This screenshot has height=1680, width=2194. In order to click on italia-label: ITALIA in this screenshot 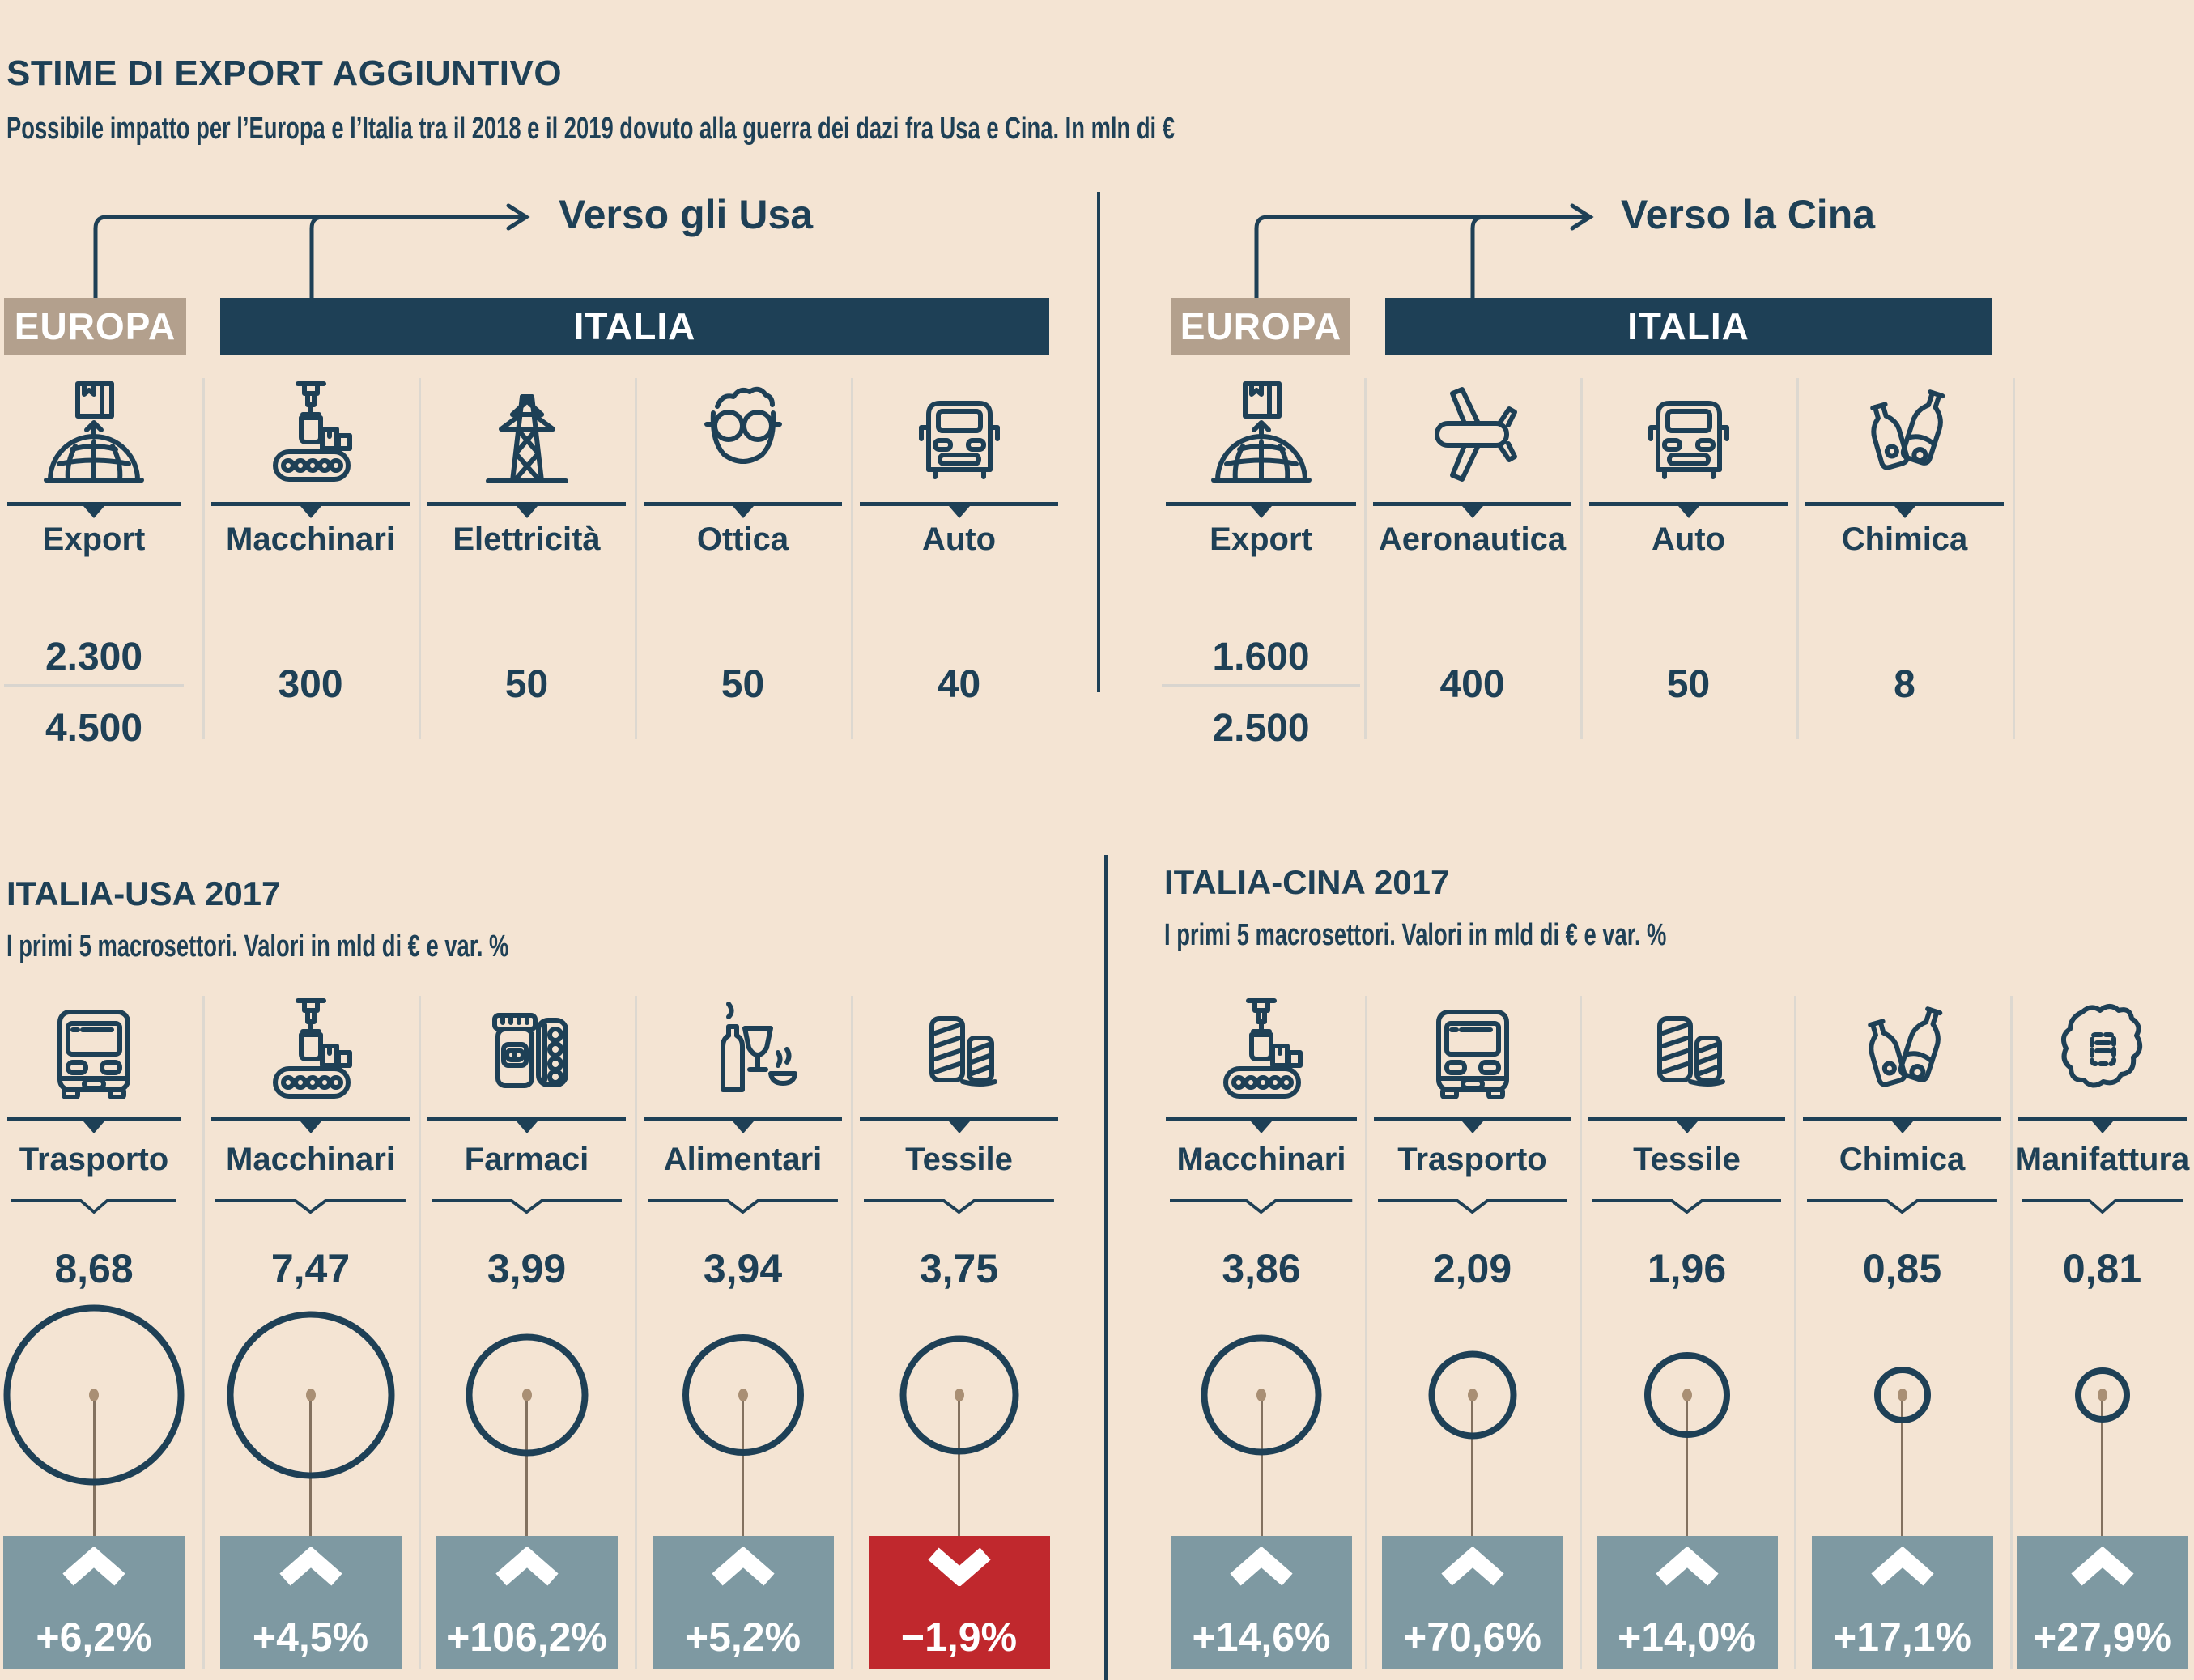, I will do `click(1689, 326)`.